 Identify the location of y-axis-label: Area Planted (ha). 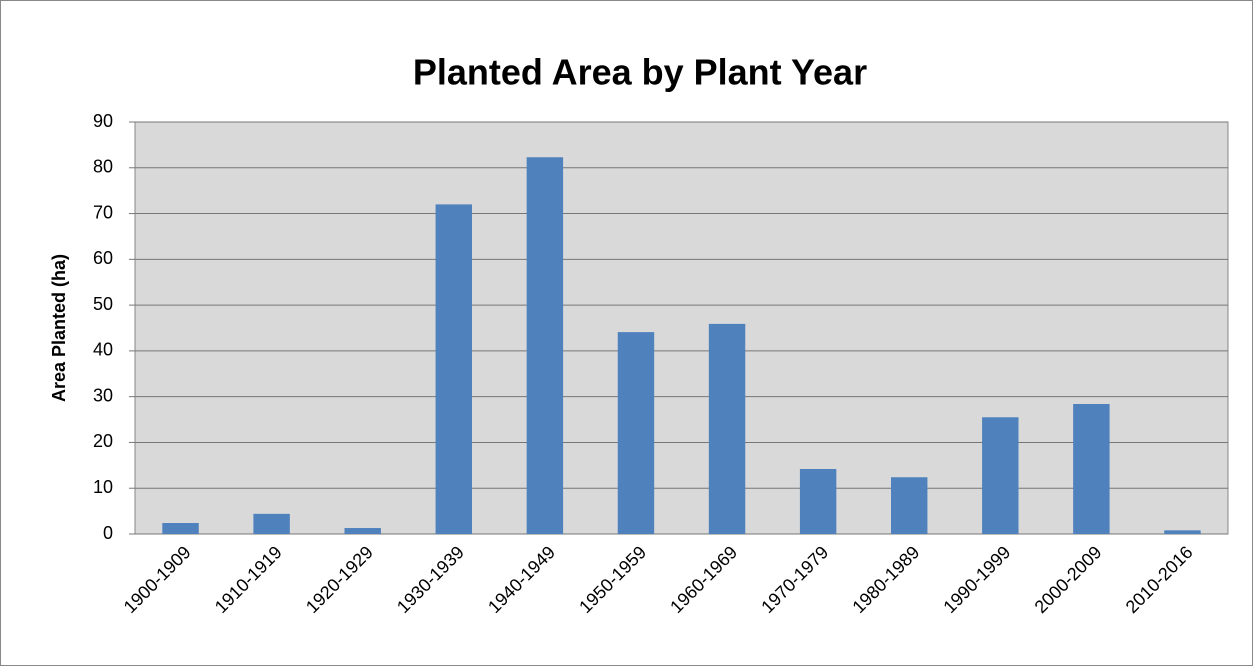
(59, 328).